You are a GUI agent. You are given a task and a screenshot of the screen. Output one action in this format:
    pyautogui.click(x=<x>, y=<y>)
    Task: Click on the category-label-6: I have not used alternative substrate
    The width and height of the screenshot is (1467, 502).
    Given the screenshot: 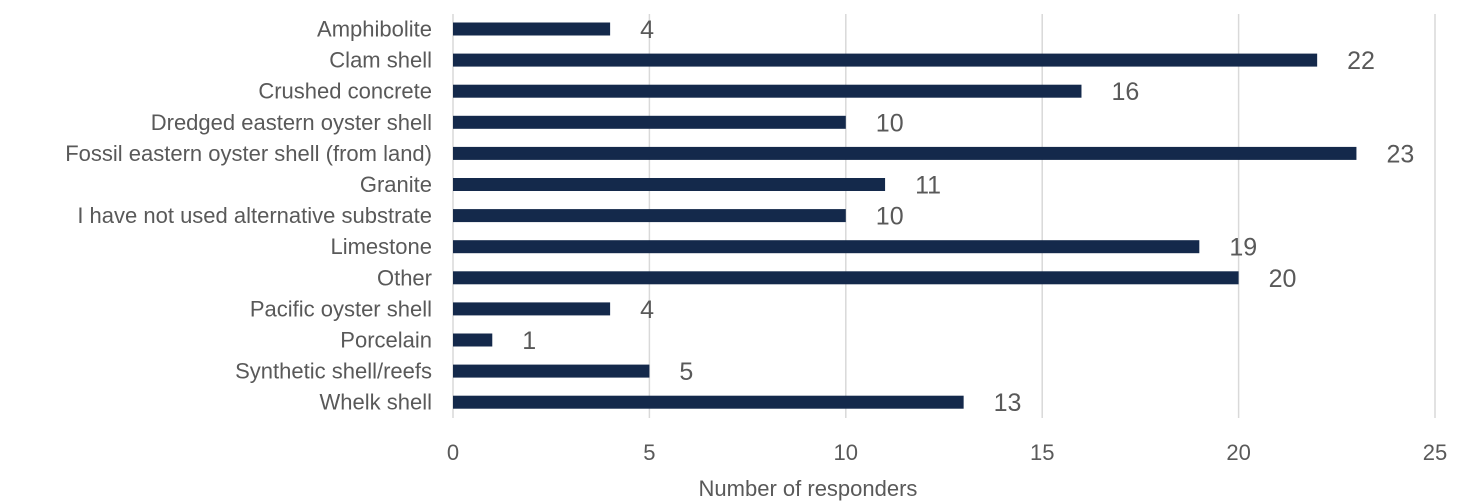 What is the action you would take?
    pyautogui.click(x=254, y=215)
    